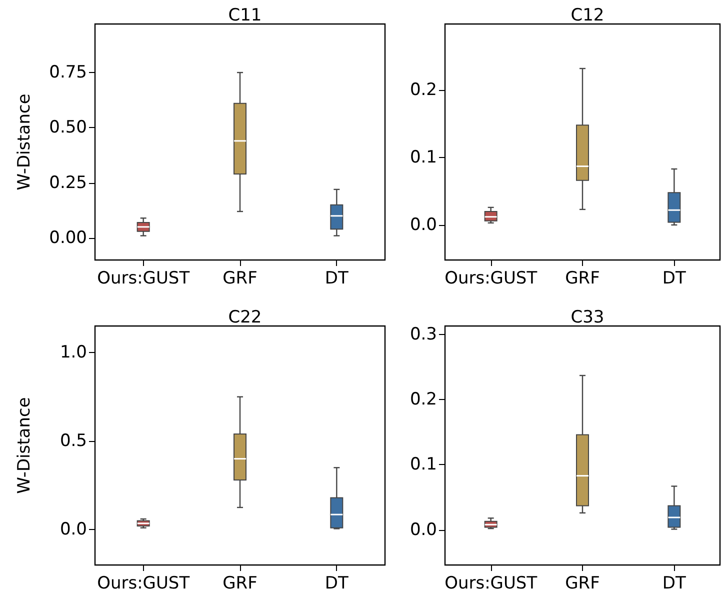 The image size is (725, 605). What do you see at coordinates (73, 352) in the screenshot?
I see `y-tick-label: 1.0` at bounding box center [73, 352].